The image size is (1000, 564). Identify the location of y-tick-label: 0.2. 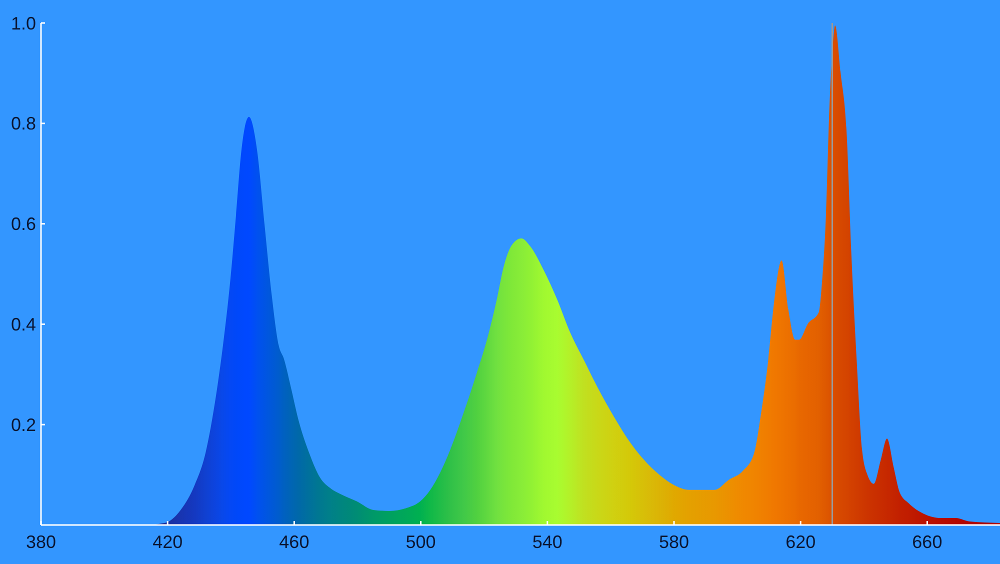
(23, 424).